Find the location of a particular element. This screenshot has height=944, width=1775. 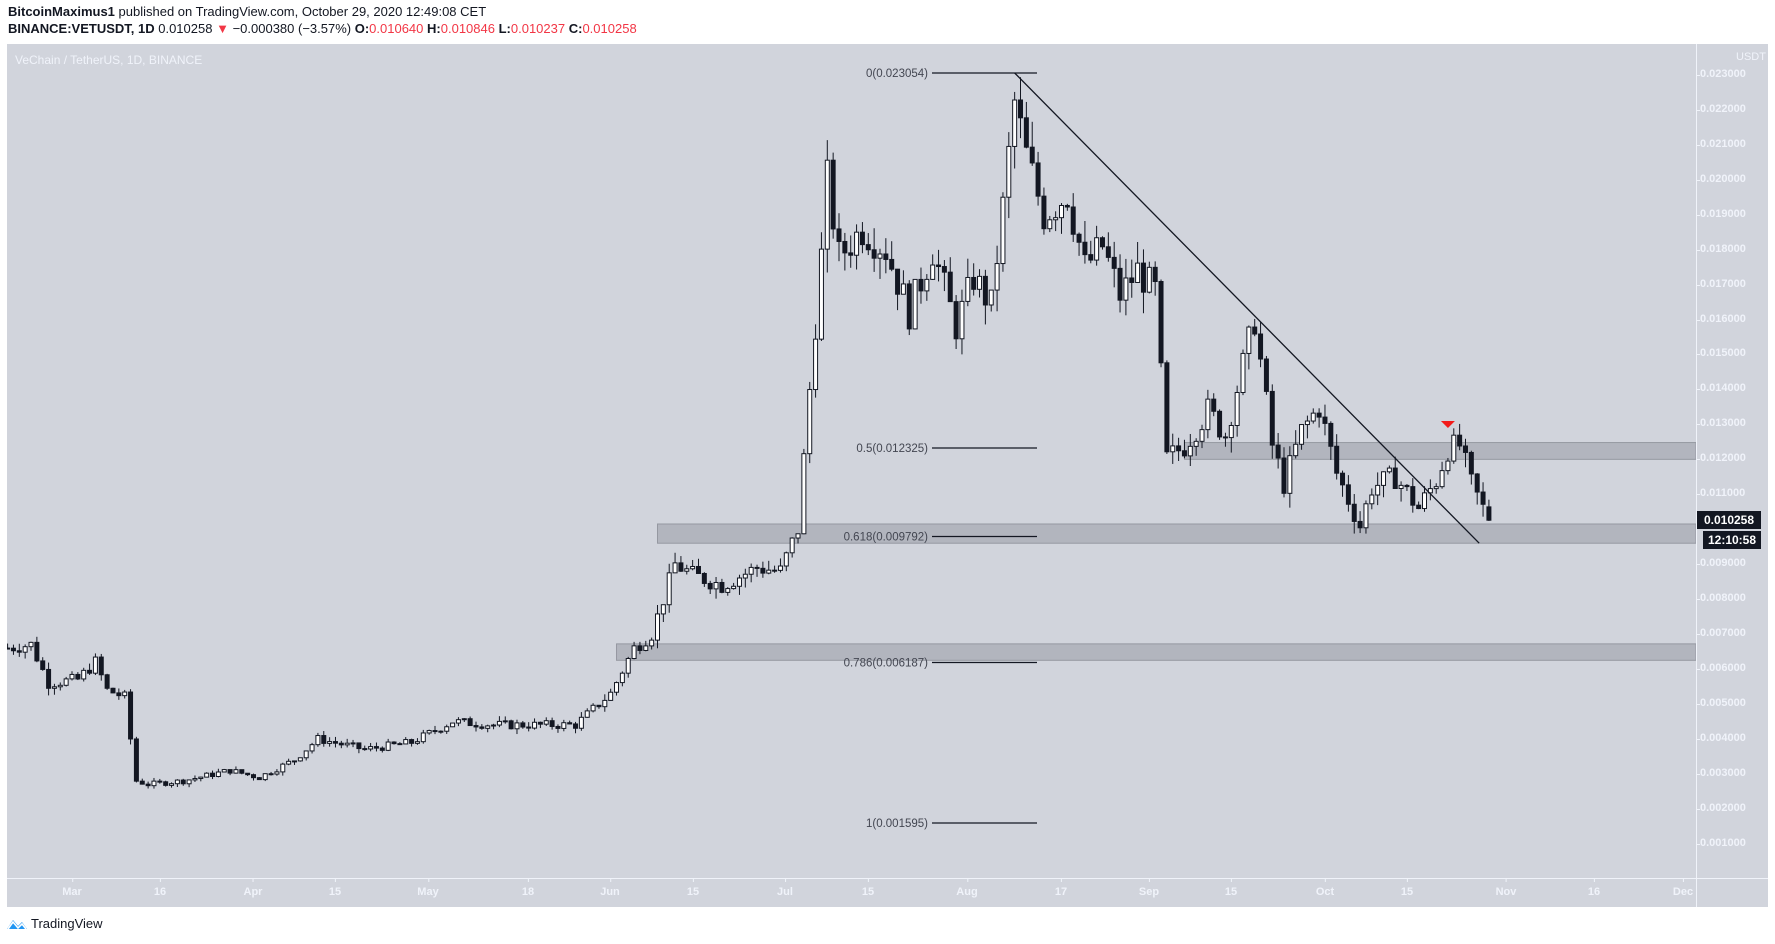

price-tick-label: 0.015000 is located at coordinates (1721, 353).